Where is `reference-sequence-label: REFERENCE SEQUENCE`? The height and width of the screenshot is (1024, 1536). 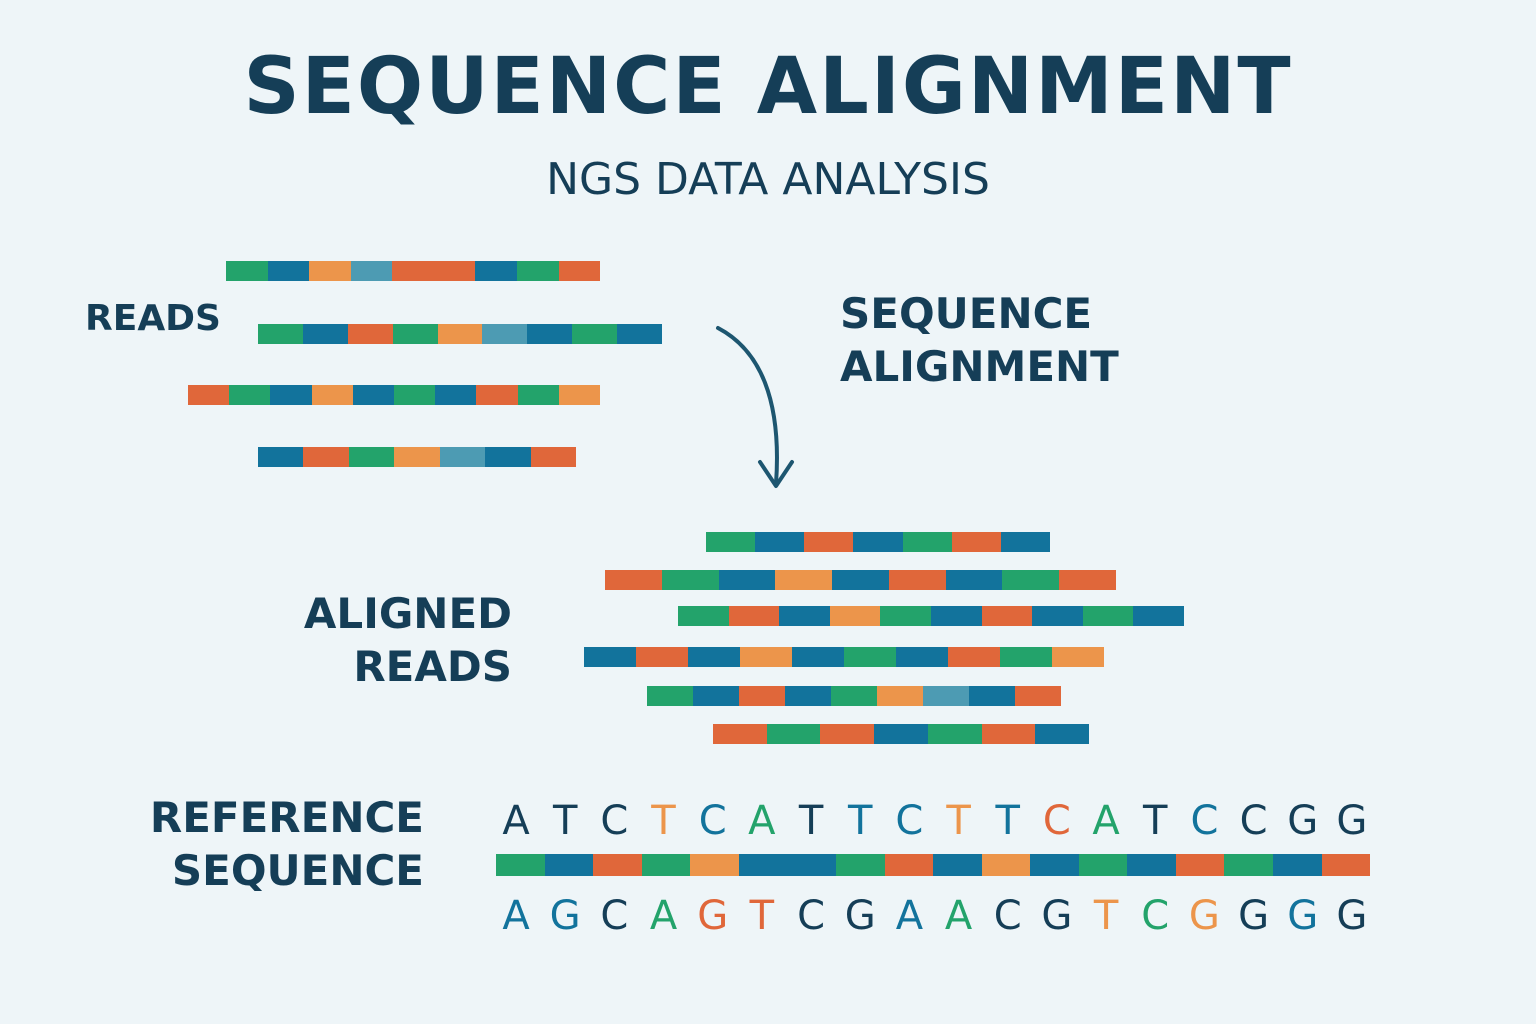 reference-sequence-label: REFERENCE SEQUENCE is located at coordinates (282, 844).